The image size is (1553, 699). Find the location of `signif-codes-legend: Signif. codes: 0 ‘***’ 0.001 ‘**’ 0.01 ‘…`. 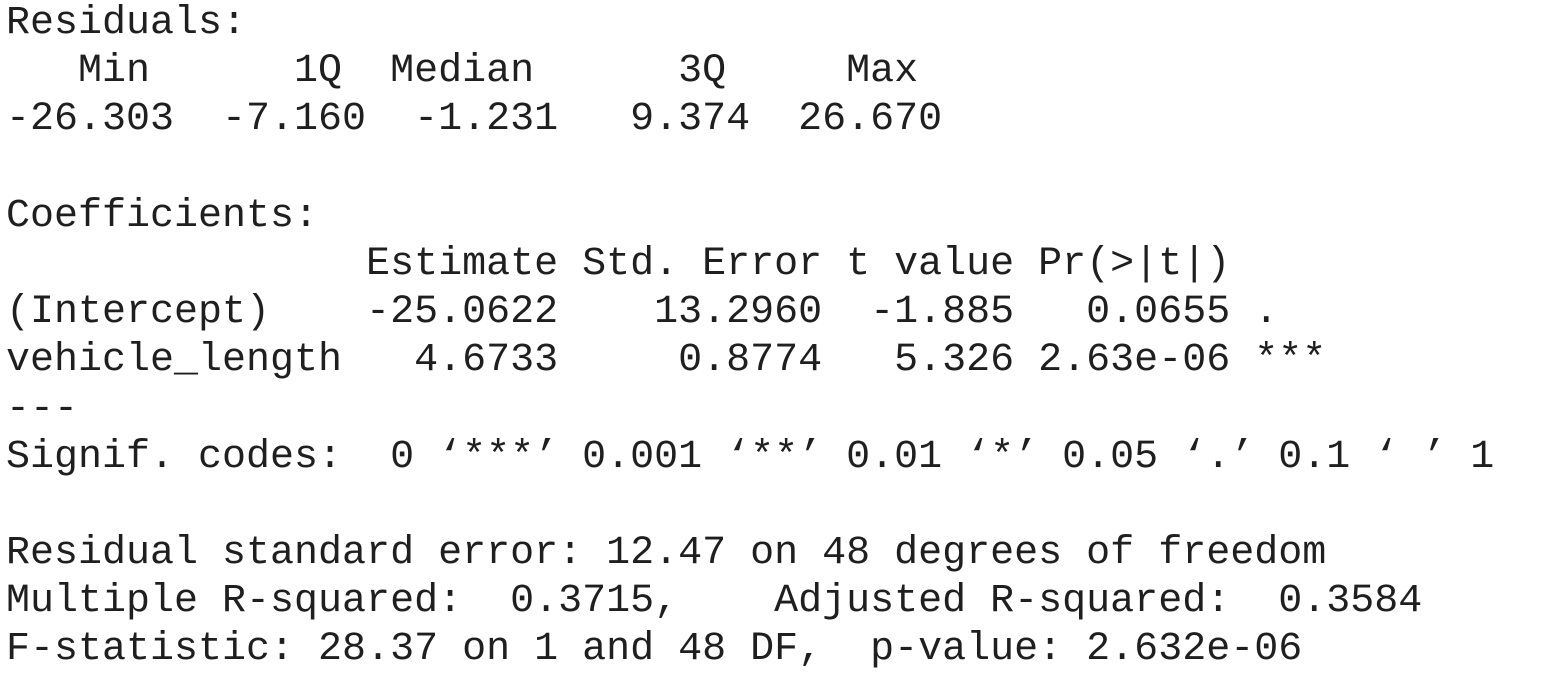

signif-codes-legend: Signif. codes: 0 ‘***’ 0.001 ‘**’ 0.01 ‘… is located at coordinates (750, 457).